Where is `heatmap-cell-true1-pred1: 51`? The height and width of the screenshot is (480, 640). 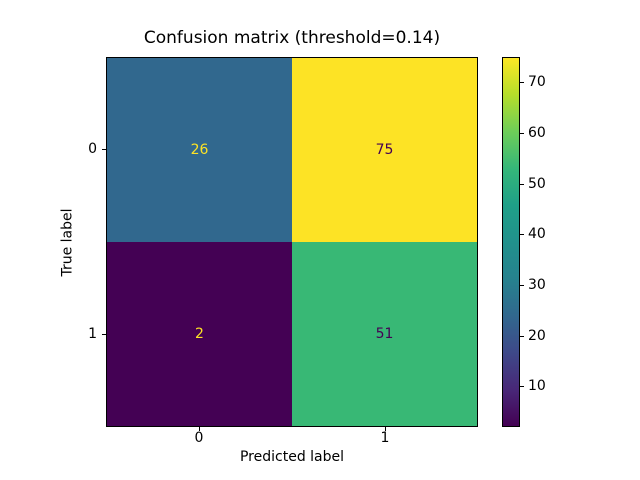 heatmap-cell-true1-pred1: 51 is located at coordinates (384, 334).